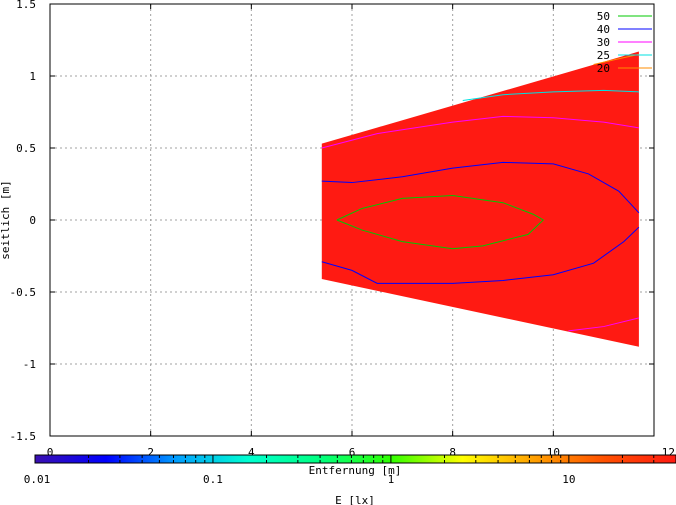  What do you see at coordinates (37, 479) in the screenshot?
I see `colorbar-tick-label: 0.01` at bounding box center [37, 479].